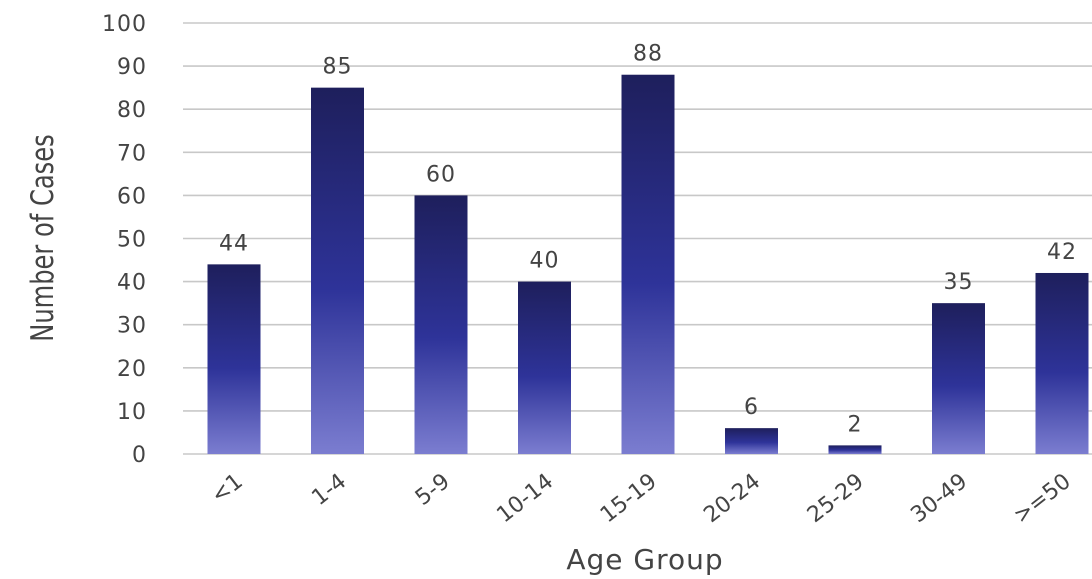  Describe the element at coordinates (132, 283) in the screenshot. I see `y-tick-label: 40` at that location.